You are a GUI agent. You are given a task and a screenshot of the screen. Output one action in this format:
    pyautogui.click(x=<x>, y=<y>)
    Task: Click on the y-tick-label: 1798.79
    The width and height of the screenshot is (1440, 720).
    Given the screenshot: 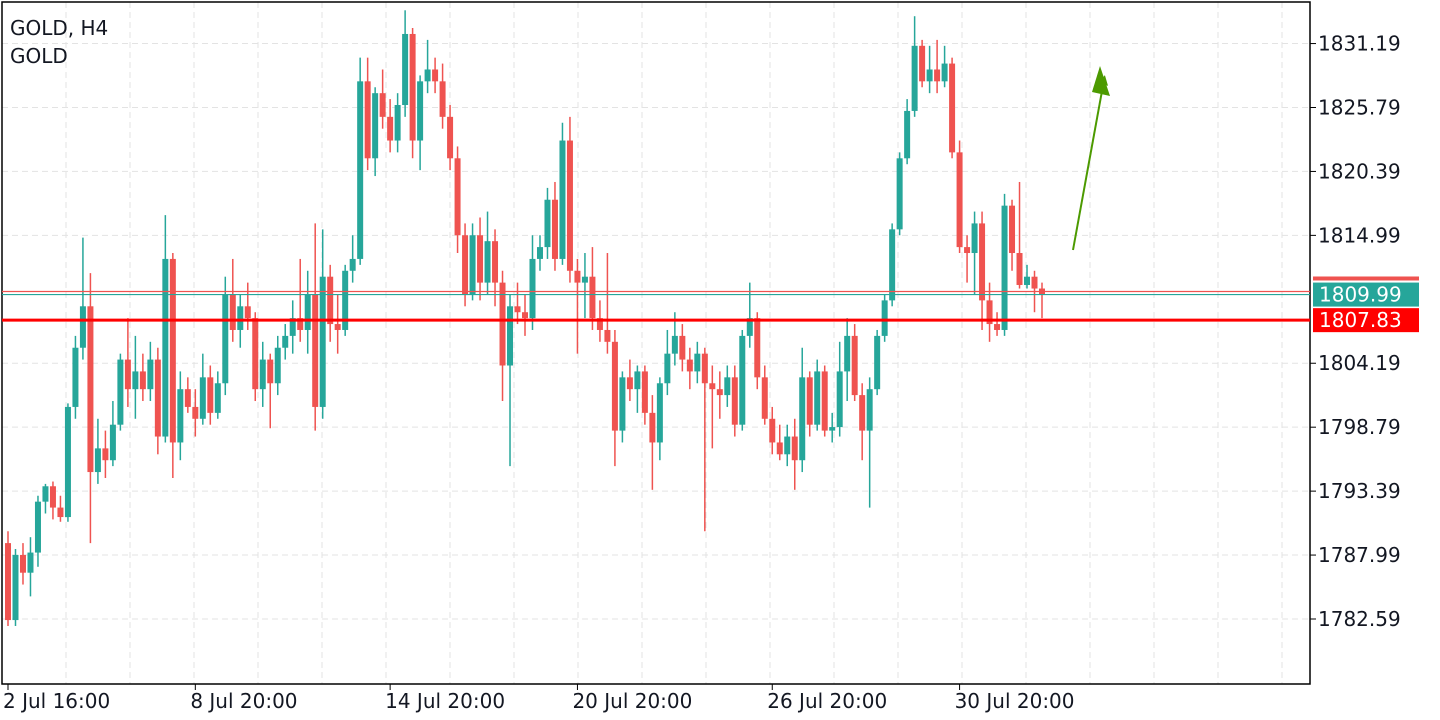 What is the action you would take?
    pyautogui.click(x=1359, y=427)
    